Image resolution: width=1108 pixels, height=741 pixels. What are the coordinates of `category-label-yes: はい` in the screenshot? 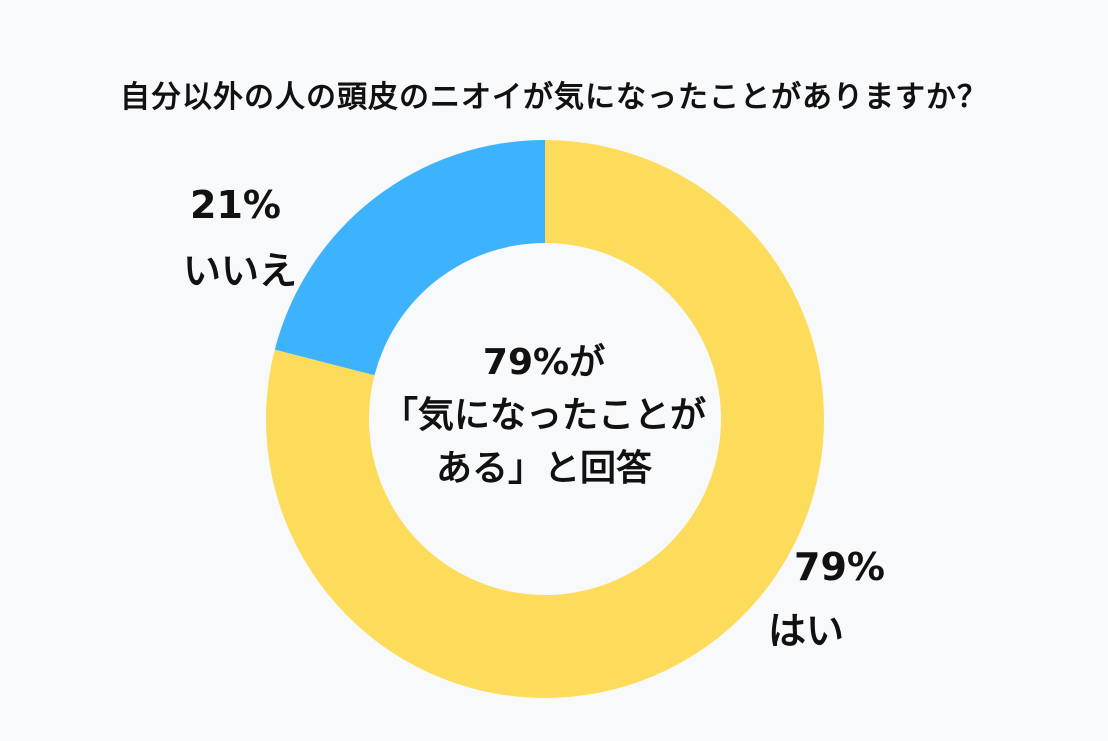 It's located at (806, 631).